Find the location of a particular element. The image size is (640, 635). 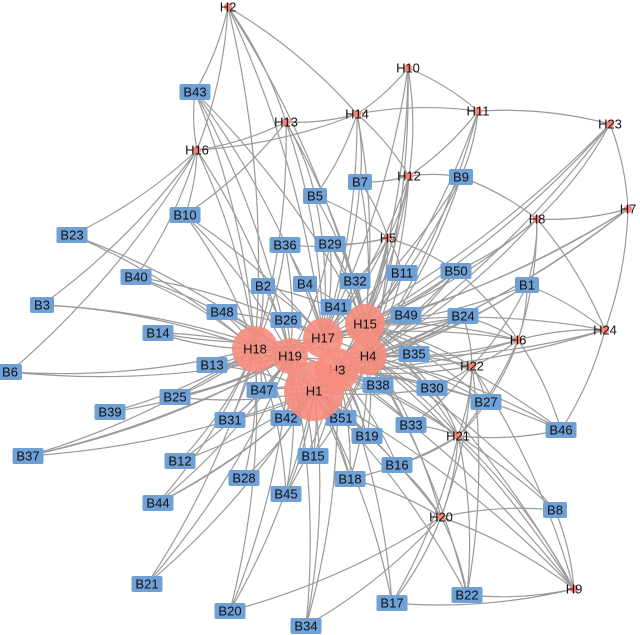

node: B10 is located at coordinates (185, 215).